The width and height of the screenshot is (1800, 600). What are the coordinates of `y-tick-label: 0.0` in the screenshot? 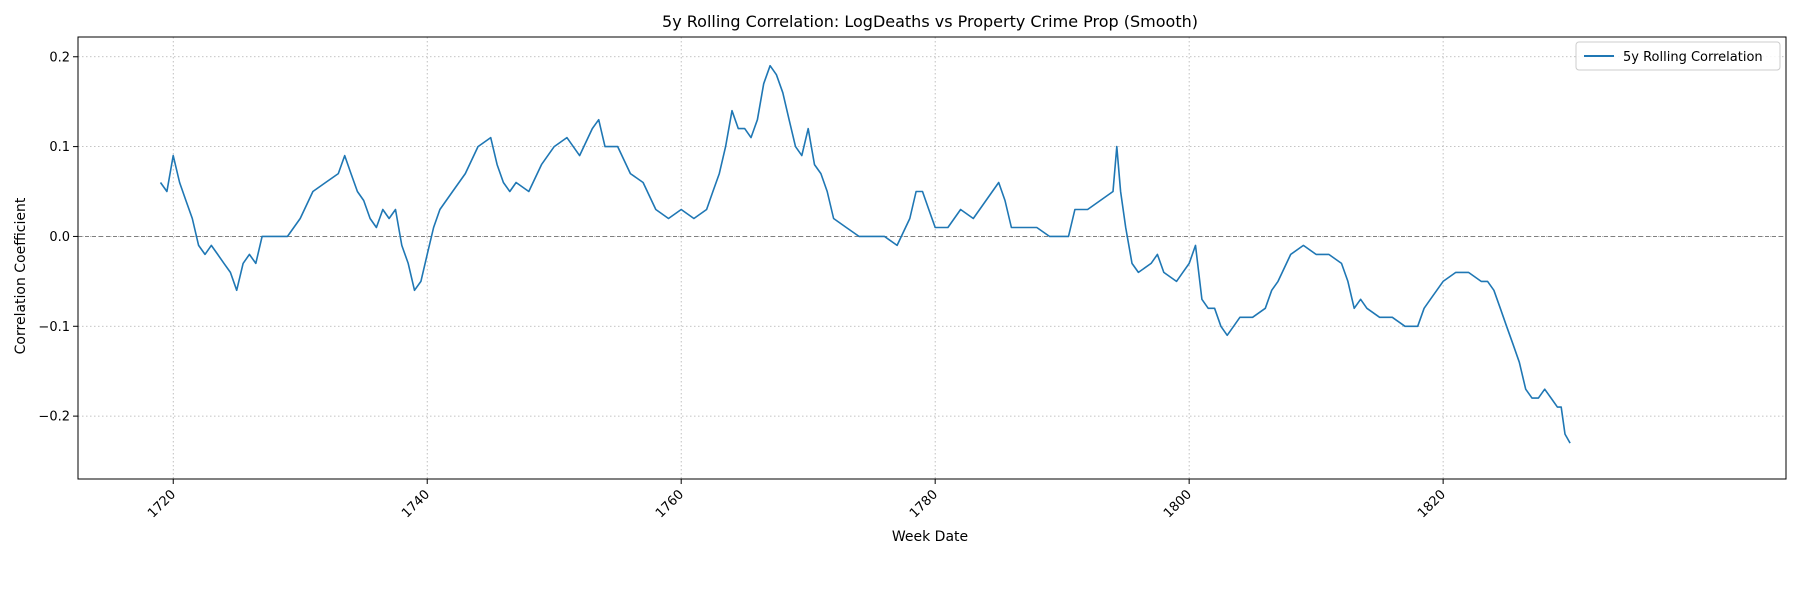 It's located at (59, 237).